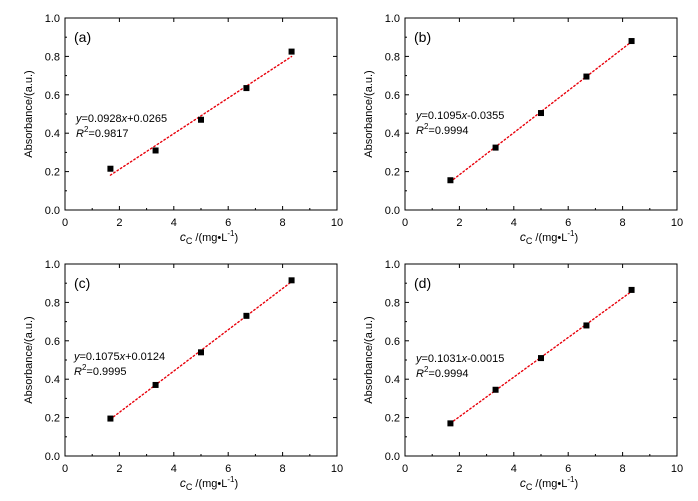 The width and height of the screenshot is (698, 501). Describe the element at coordinates (100, 357) in the screenshot. I see `eq-slope: =0.1075` at that location.